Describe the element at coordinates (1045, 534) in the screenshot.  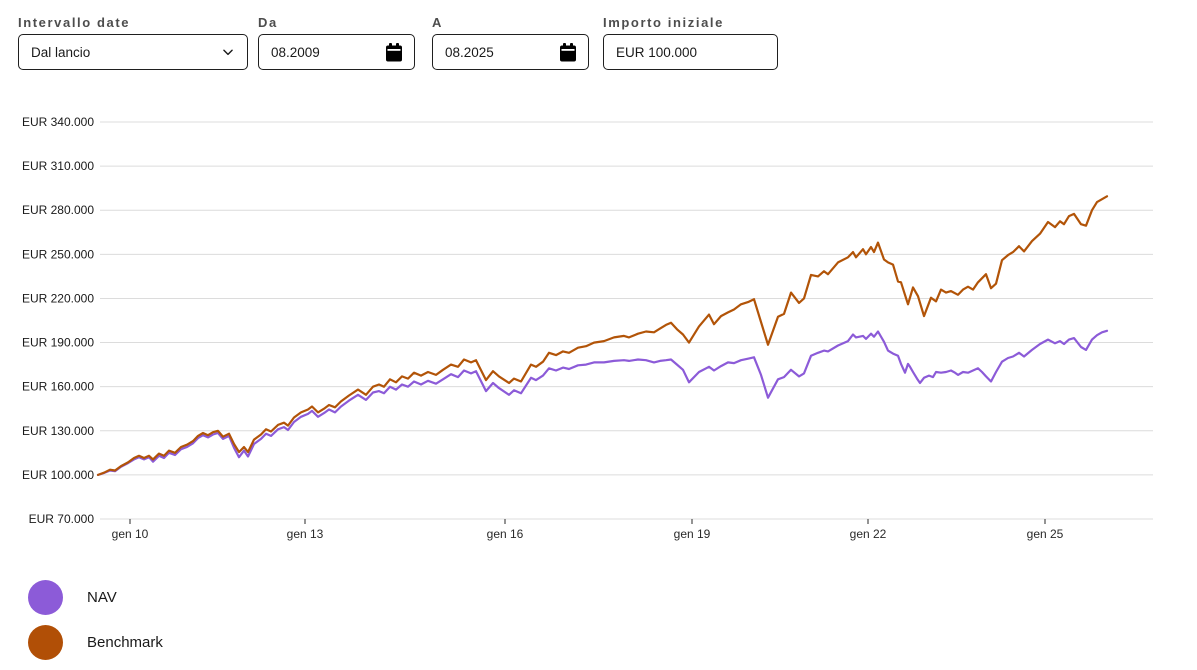
I see `x-axis-tick-label: gen 25` at that location.